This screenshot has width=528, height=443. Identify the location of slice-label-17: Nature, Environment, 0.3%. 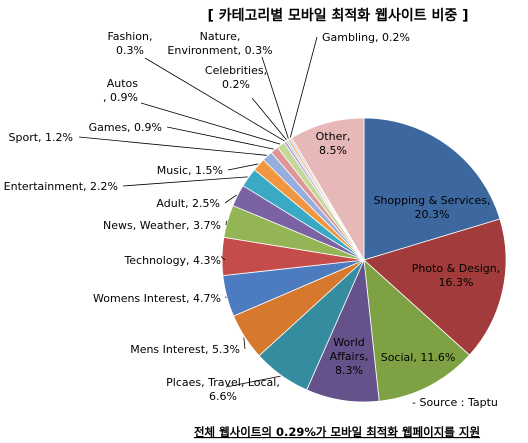
(219, 43).